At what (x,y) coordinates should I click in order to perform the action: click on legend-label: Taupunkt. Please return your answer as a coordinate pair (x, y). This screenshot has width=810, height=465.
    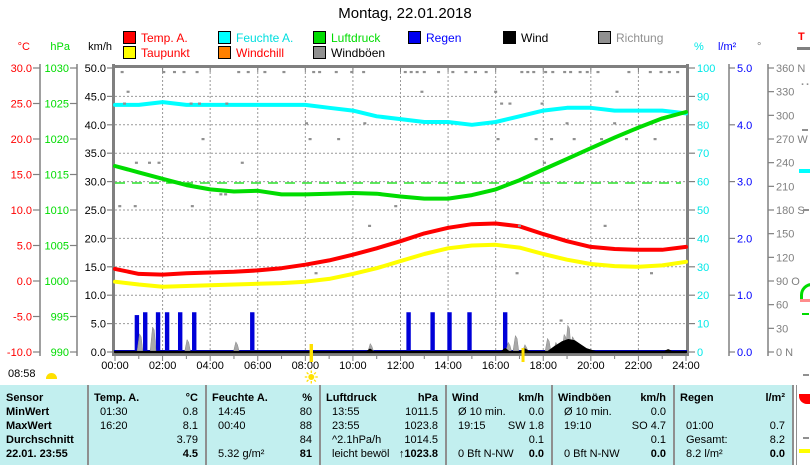
    Looking at the image, I should click on (165, 52).